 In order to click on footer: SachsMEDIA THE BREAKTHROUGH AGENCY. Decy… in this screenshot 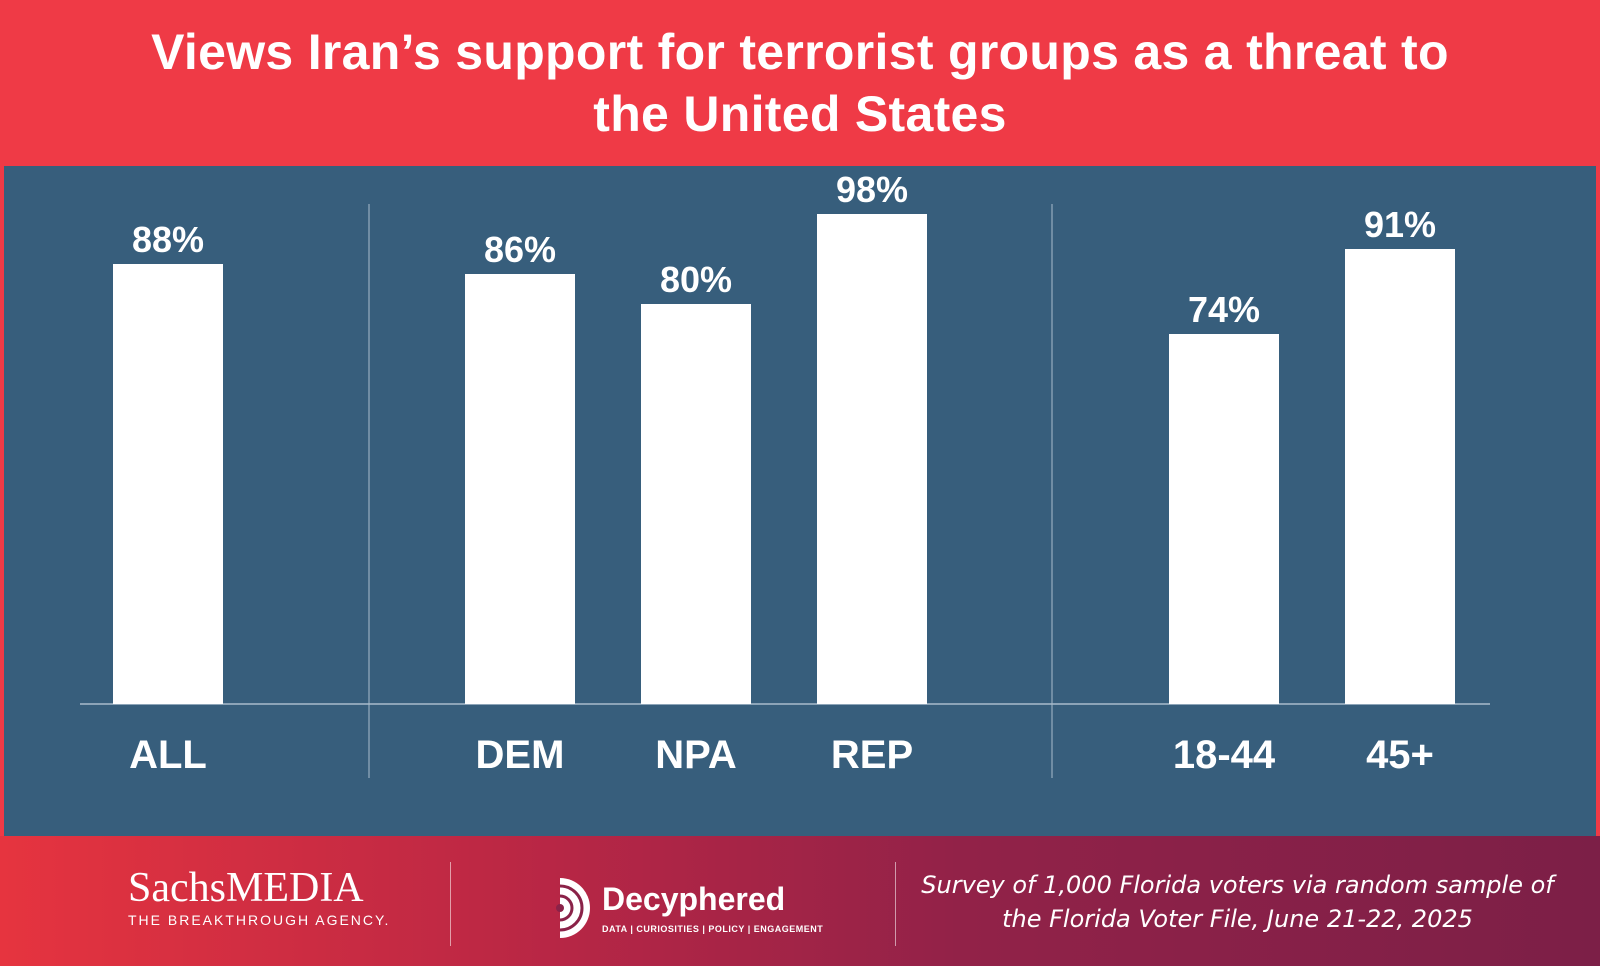, I will do `click(800, 901)`.